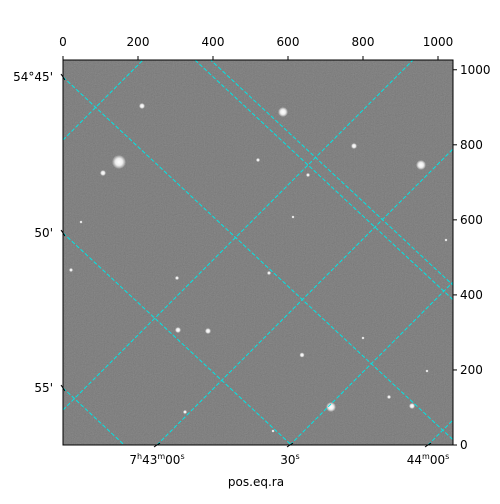  Describe the element at coordinates (256, 482) in the screenshot. I see `x-axis-label: pos.eq.ra` at that location.